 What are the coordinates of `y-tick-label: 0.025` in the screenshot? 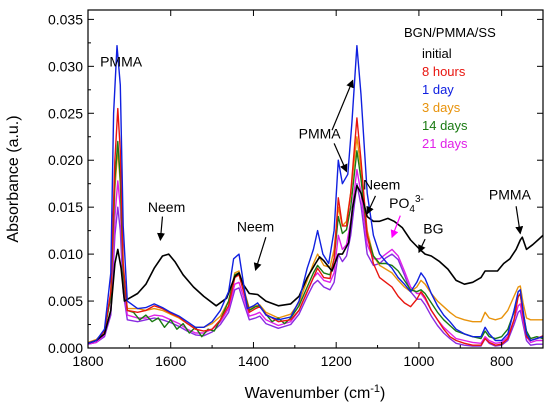 It's located at (65, 113).